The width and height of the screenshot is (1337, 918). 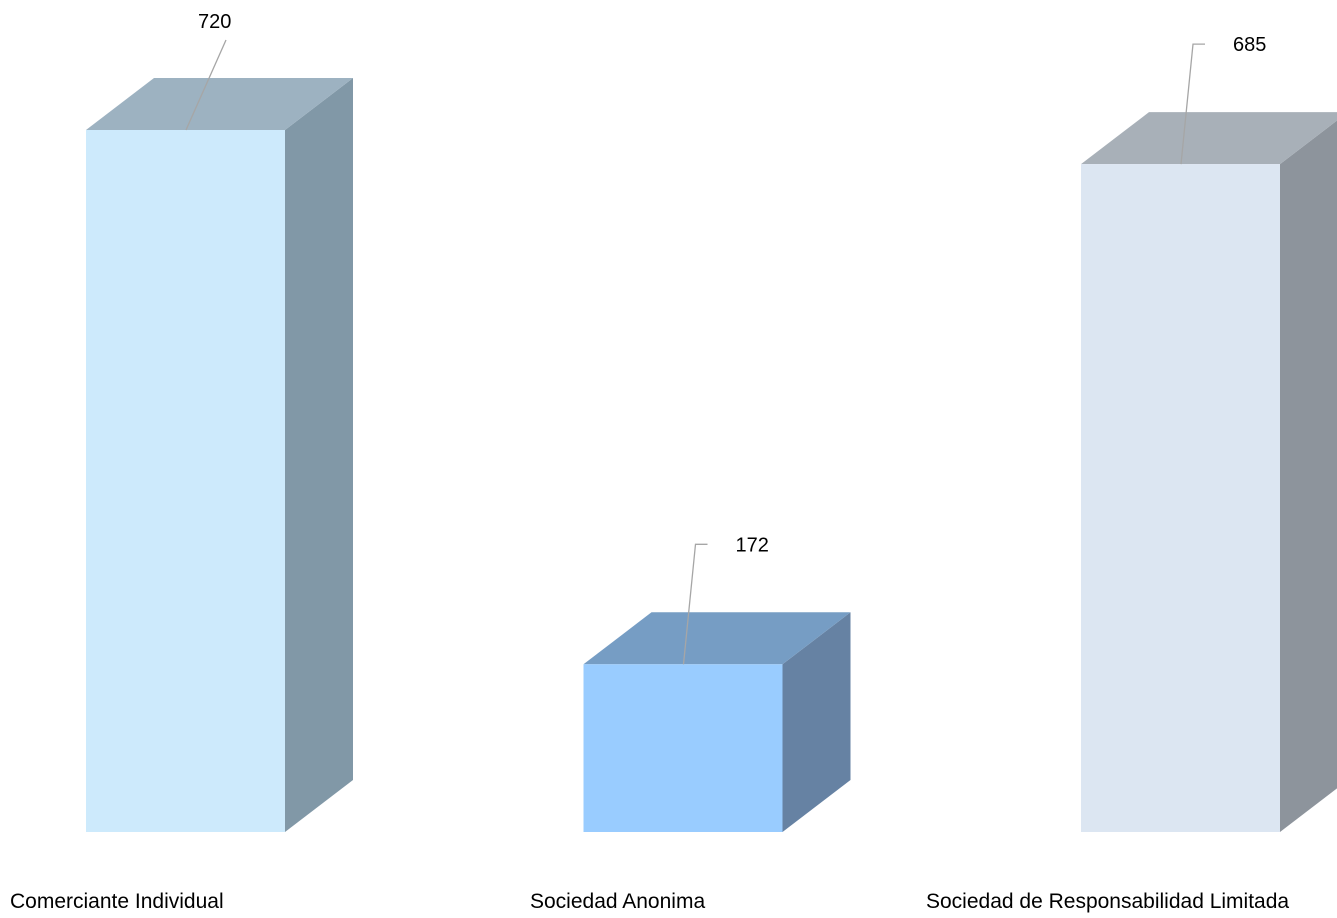 What do you see at coordinates (214, 22) in the screenshot?
I see `data-label: 720` at bounding box center [214, 22].